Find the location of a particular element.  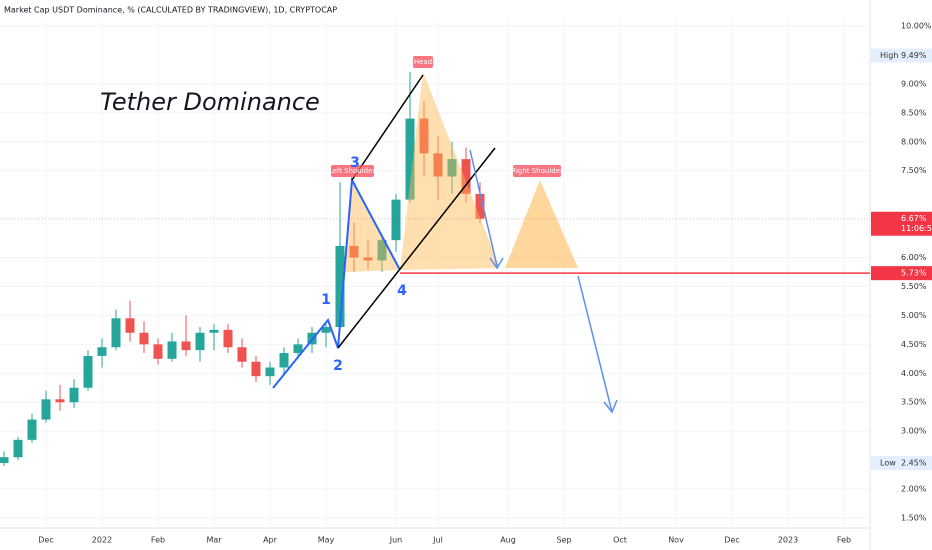

y-tick-label: 3.00% is located at coordinates (914, 431).